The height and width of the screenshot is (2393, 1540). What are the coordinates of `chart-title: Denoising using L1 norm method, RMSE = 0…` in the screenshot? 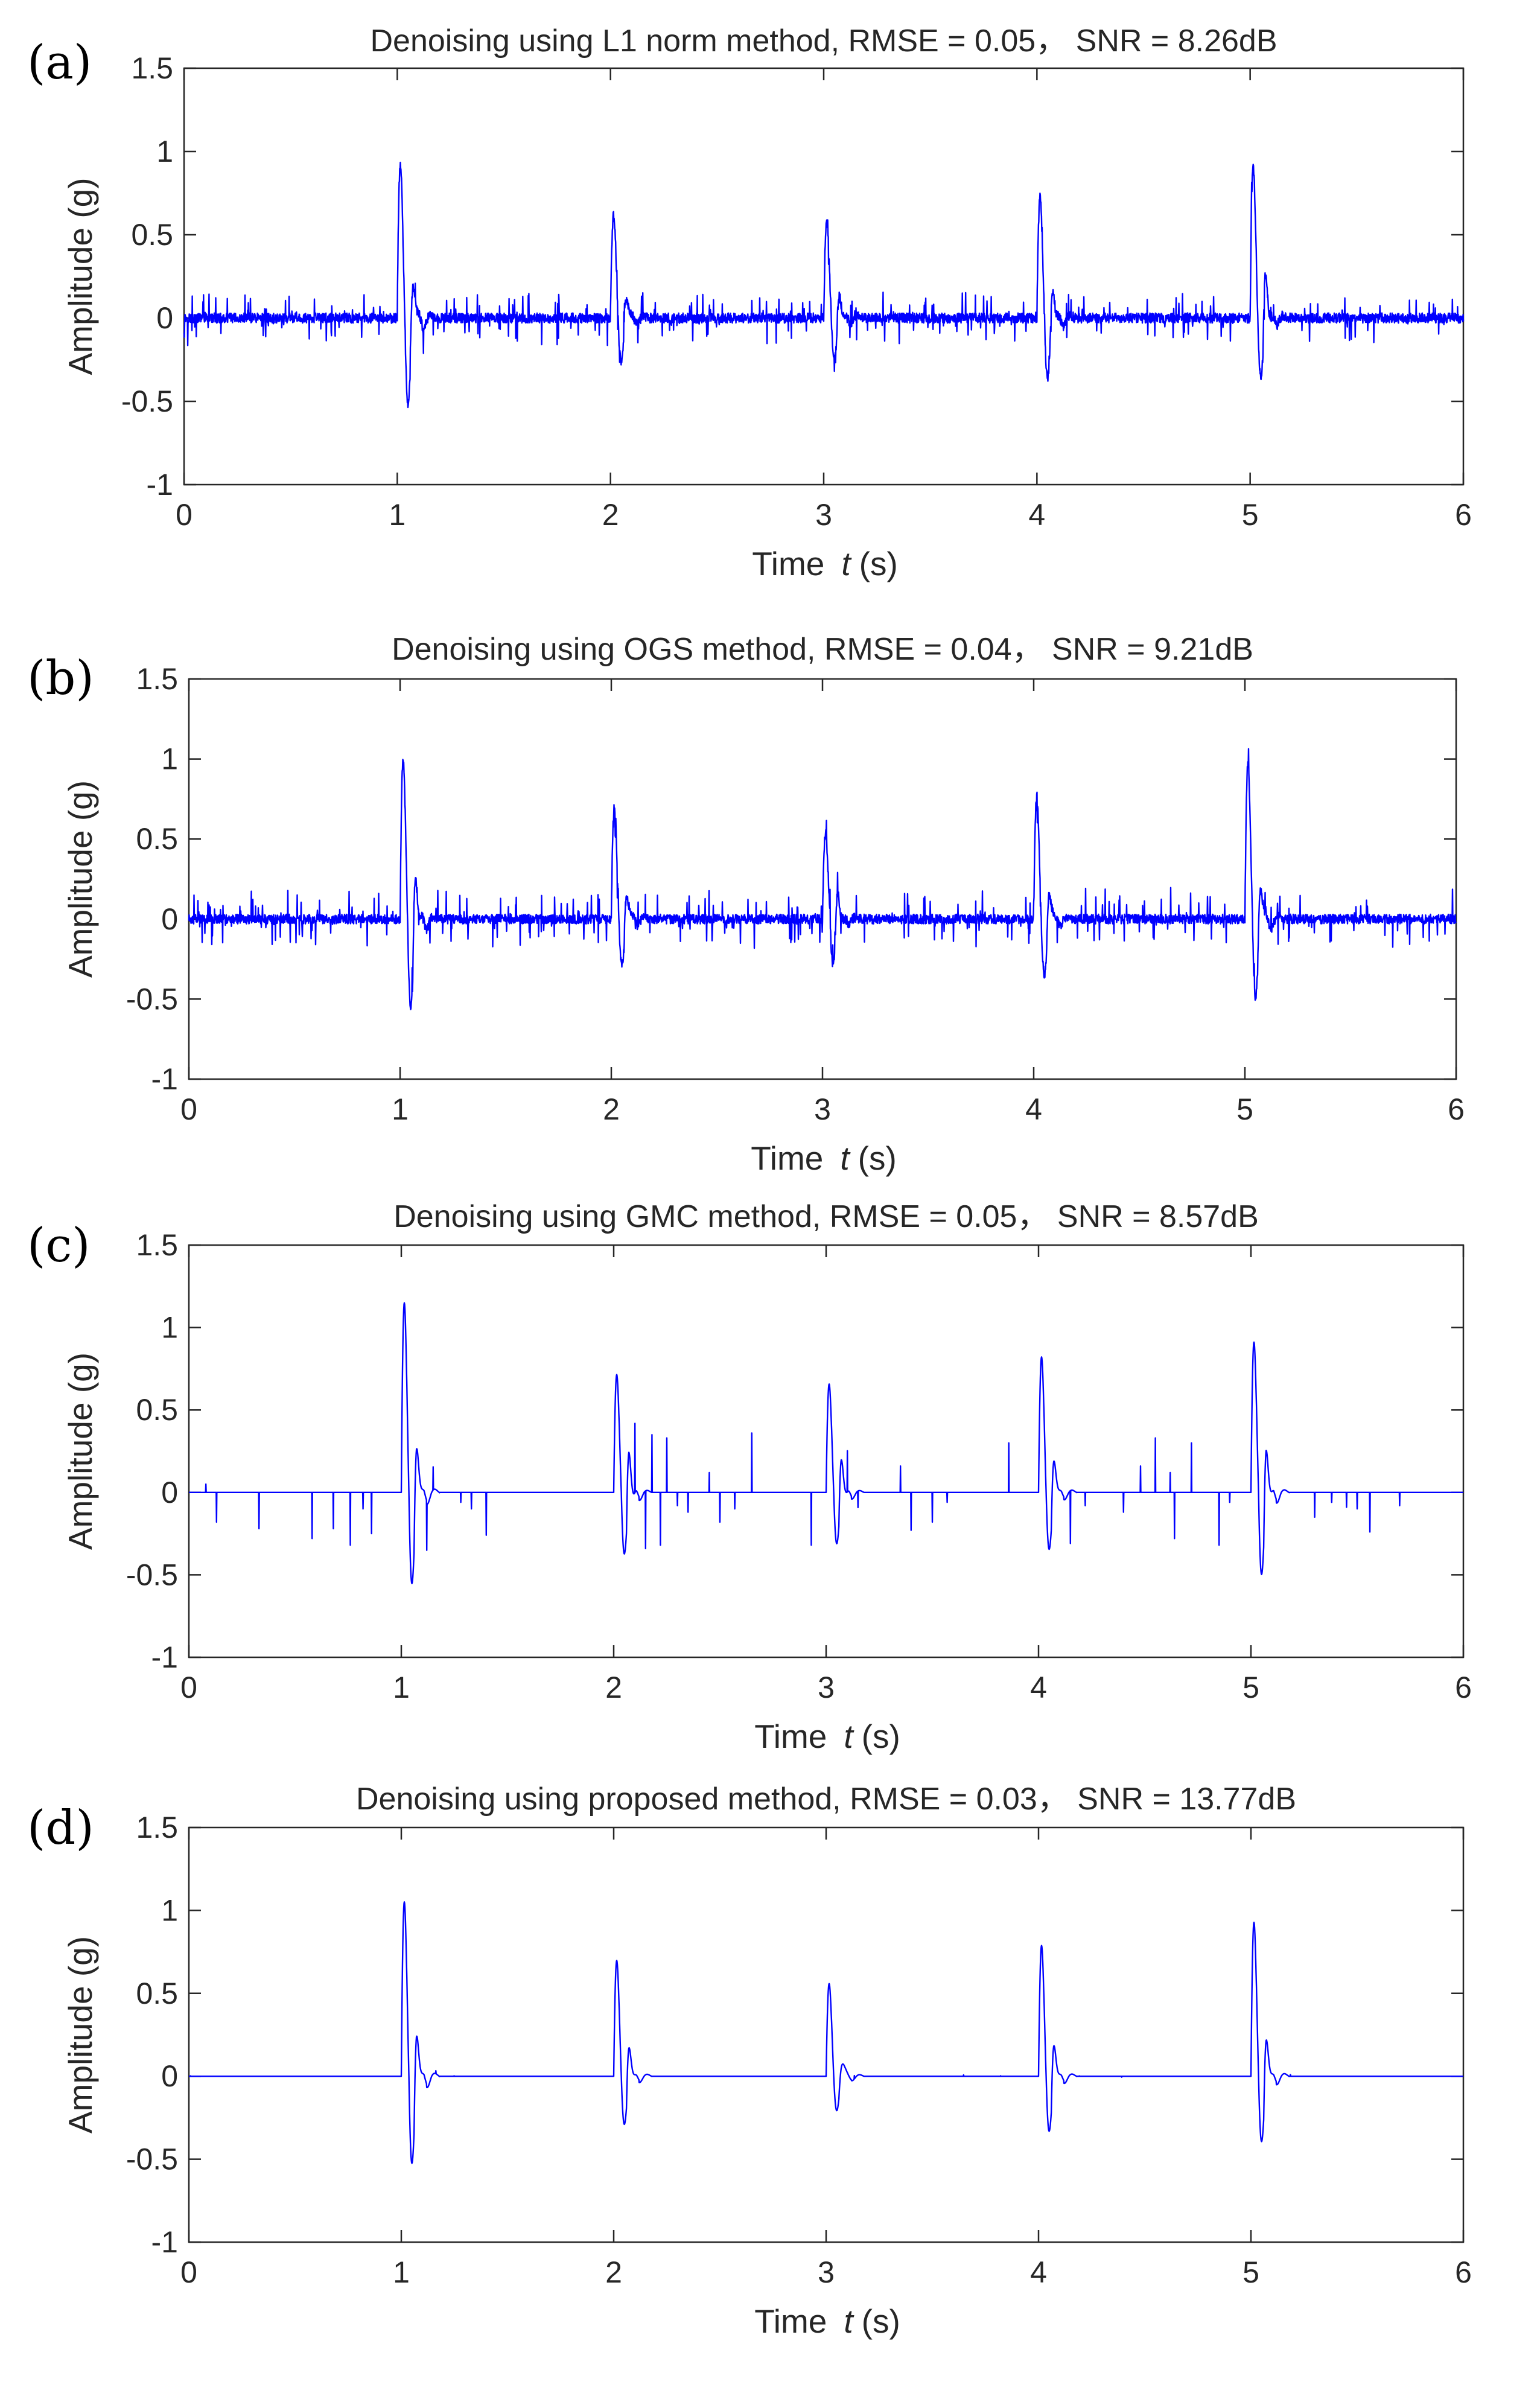 It's located at (823, 42).